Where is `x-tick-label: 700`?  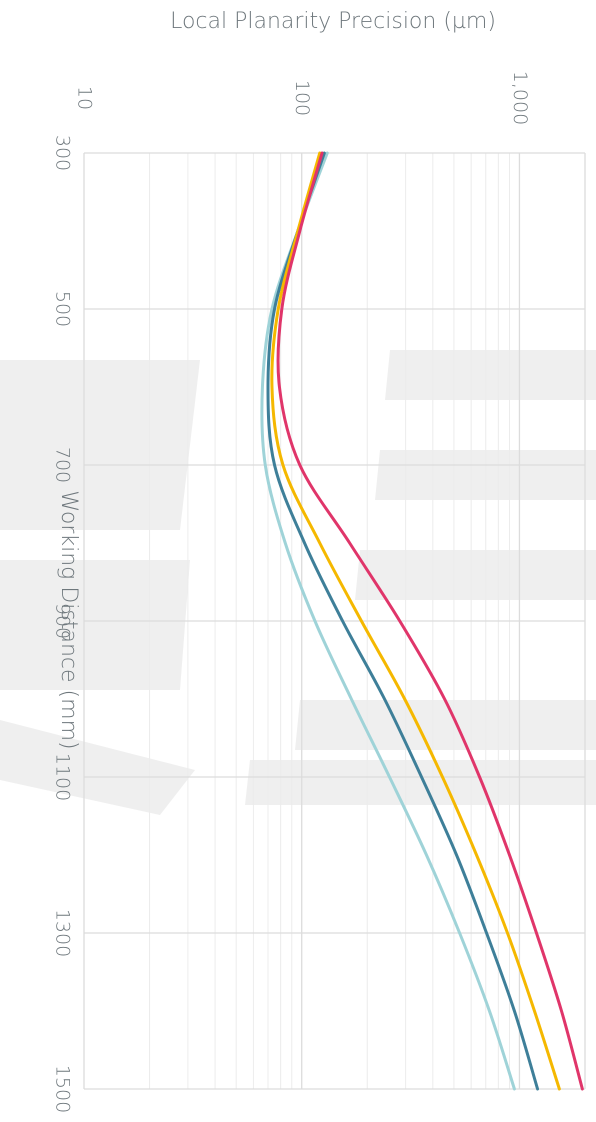 x-tick-label: 700 is located at coordinates (63, 465).